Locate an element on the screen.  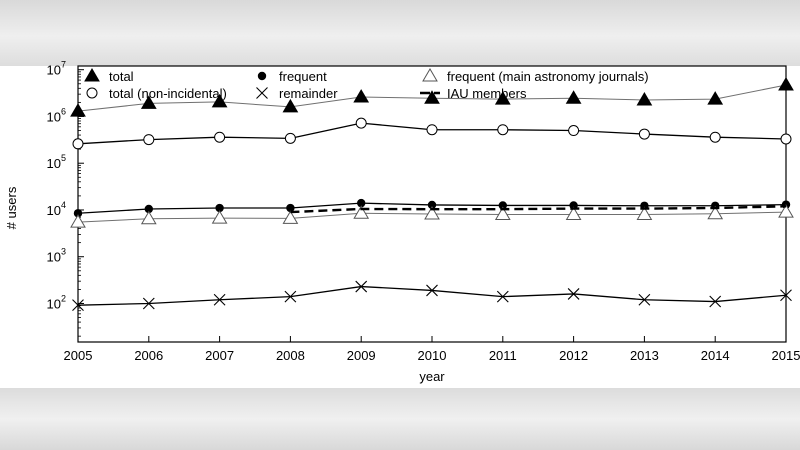
legend-label: total (non-incidental) is located at coordinates (168, 93).